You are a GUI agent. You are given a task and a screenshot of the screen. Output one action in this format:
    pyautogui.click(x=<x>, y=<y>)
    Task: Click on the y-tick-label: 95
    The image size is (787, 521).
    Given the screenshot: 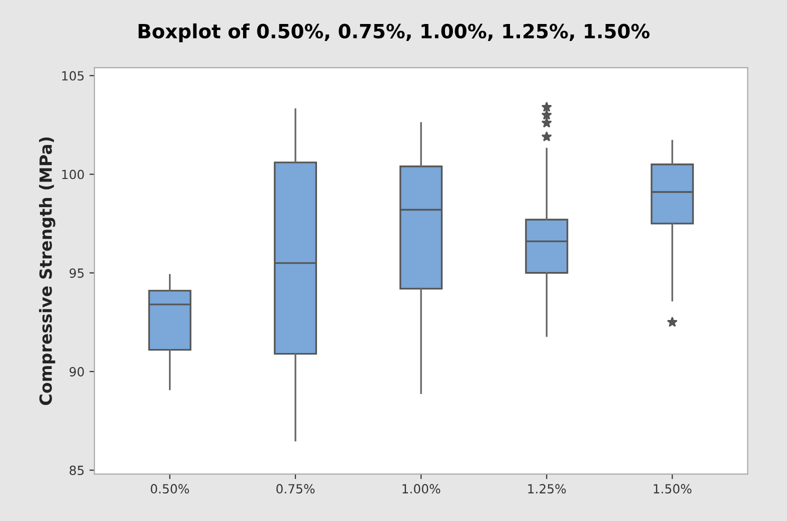 What is the action you would take?
    pyautogui.click(x=77, y=273)
    